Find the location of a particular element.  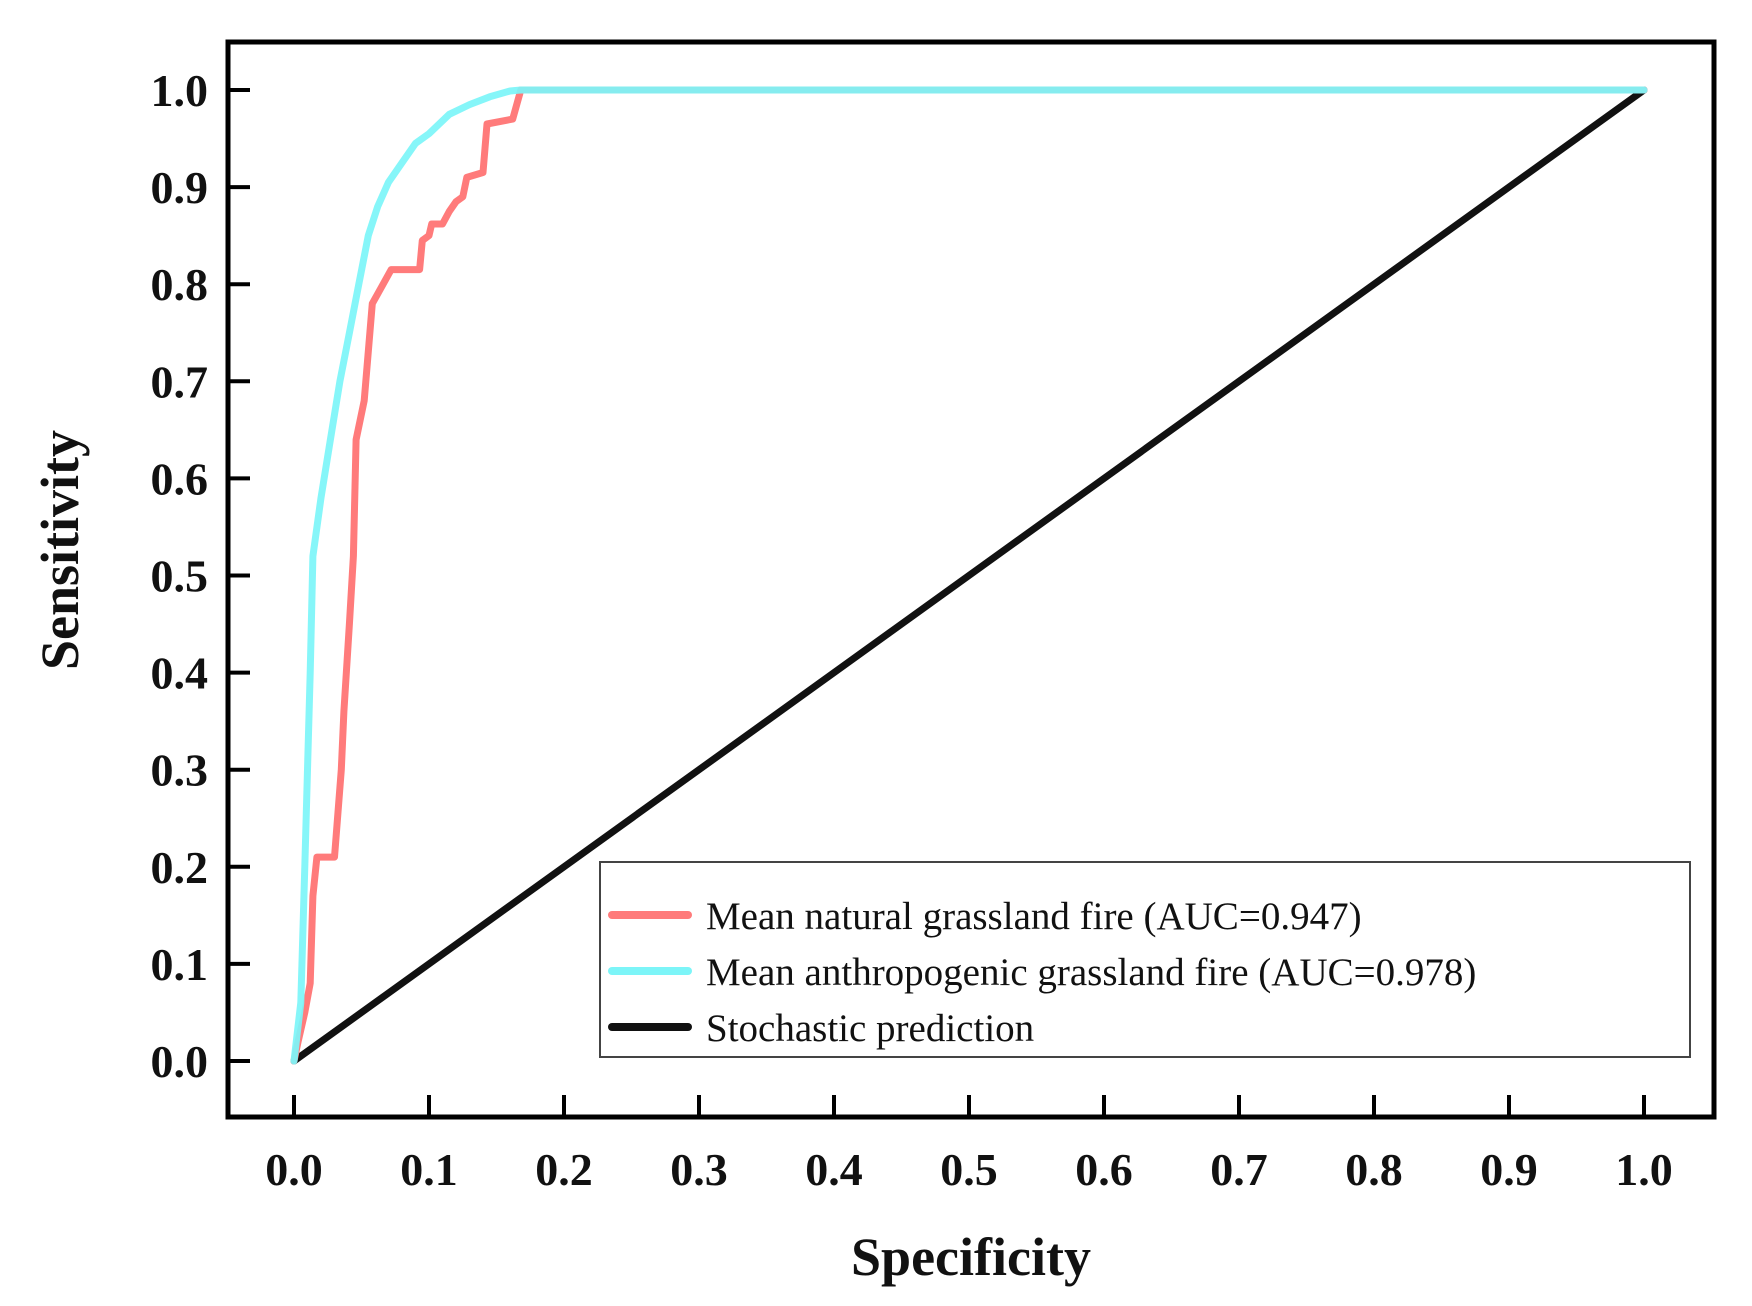

y-tick-label: 0.5 is located at coordinates (180, 576).